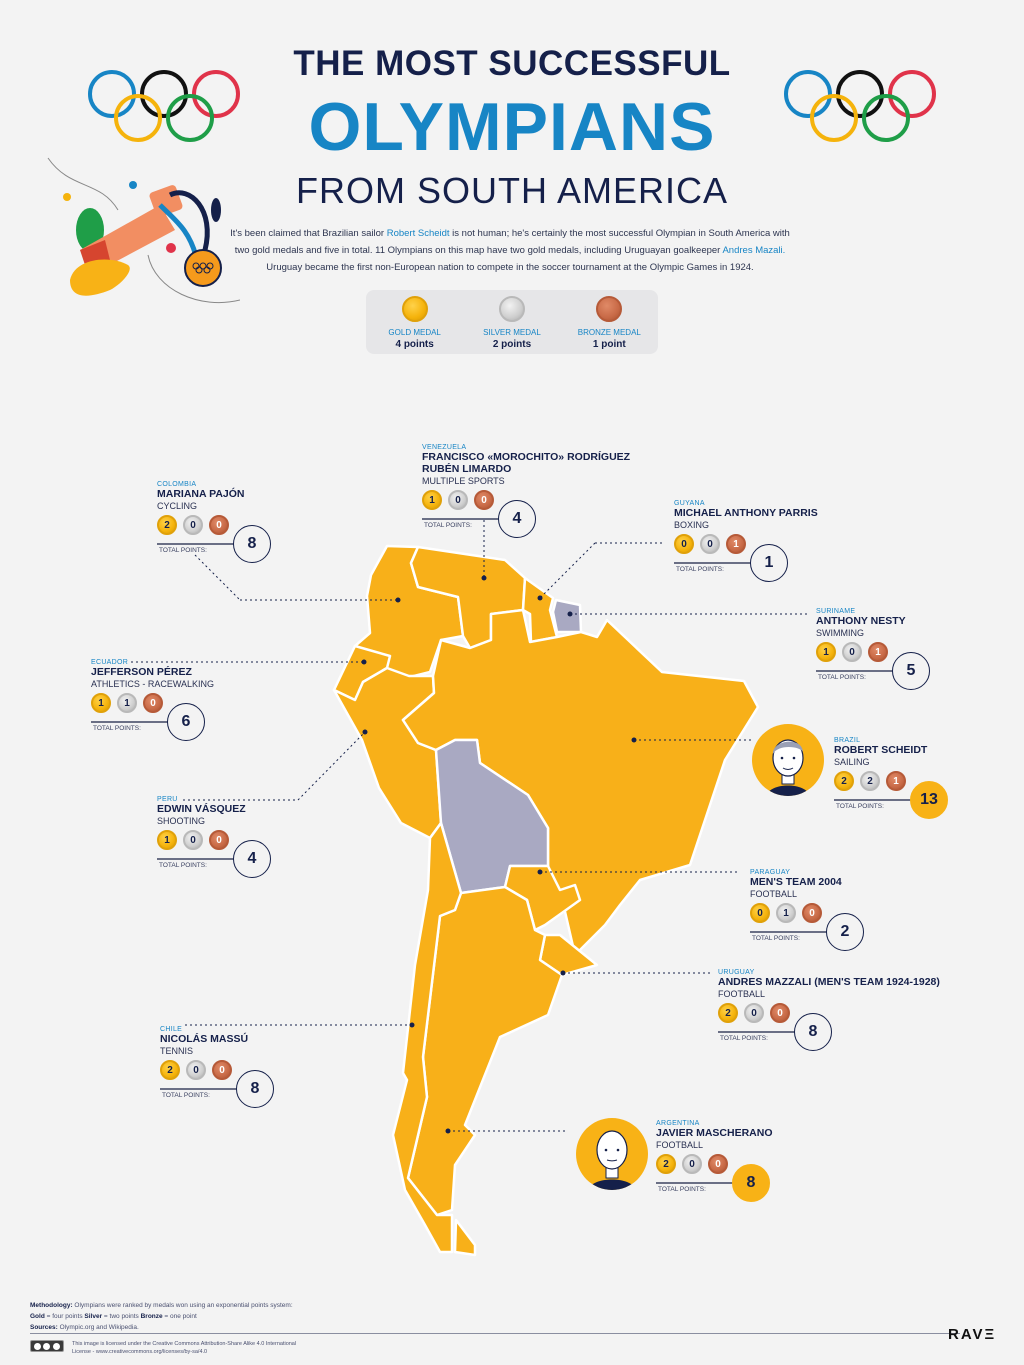 The height and width of the screenshot is (1365, 1024). What do you see at coordinates (769, 563) in the screenshot?
I see `total-points: 1` at bounding box center [769, 563].